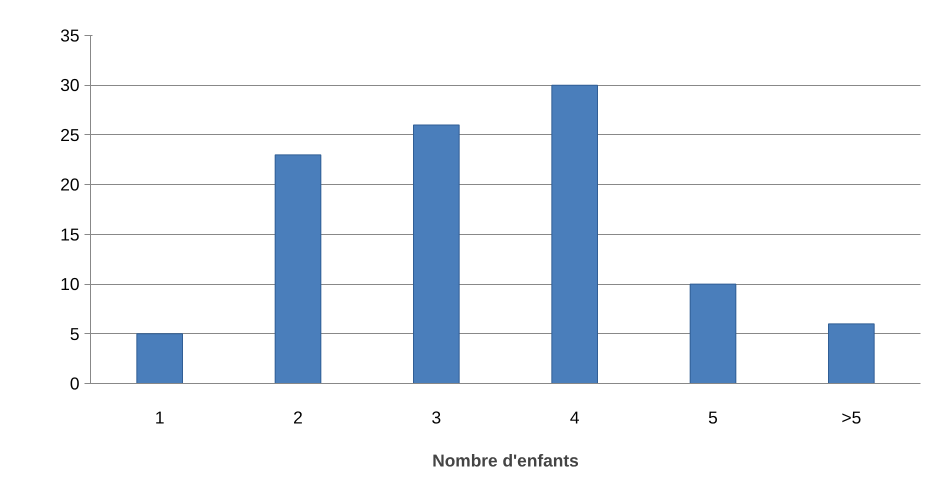 The width and height of the screenshot is (941, 479). I want to click on y-tick-label: 35, so click(70, 36).